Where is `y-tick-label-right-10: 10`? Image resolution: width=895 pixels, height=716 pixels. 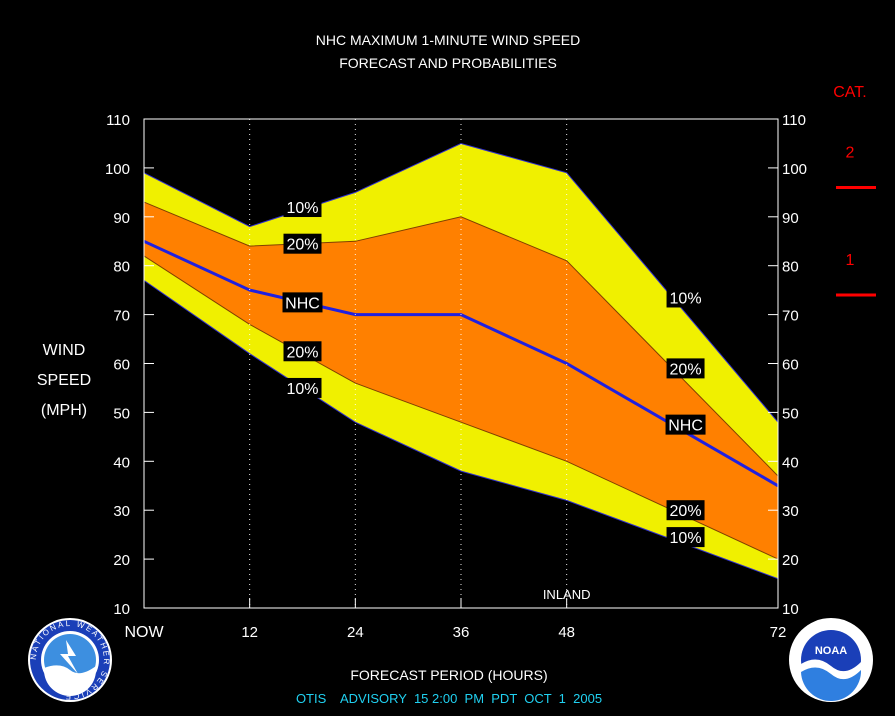
y-tick-label-right-10: 10 is located at coordinates (790, 609).